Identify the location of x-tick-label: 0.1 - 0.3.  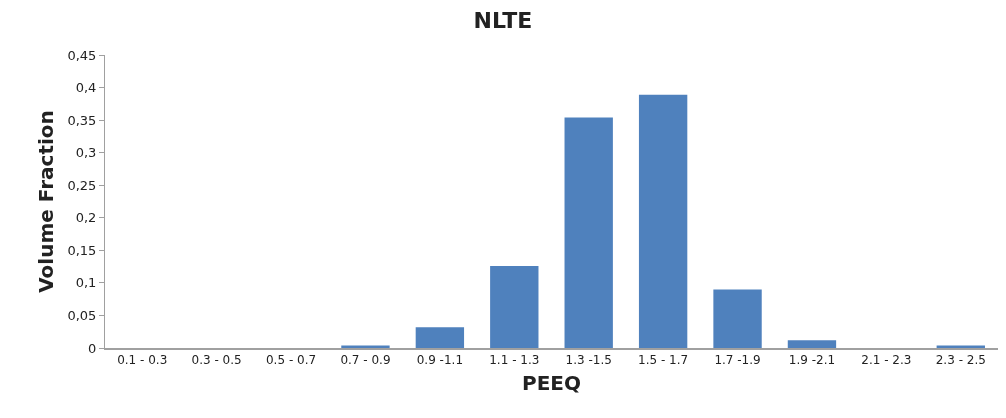
(142, 360).